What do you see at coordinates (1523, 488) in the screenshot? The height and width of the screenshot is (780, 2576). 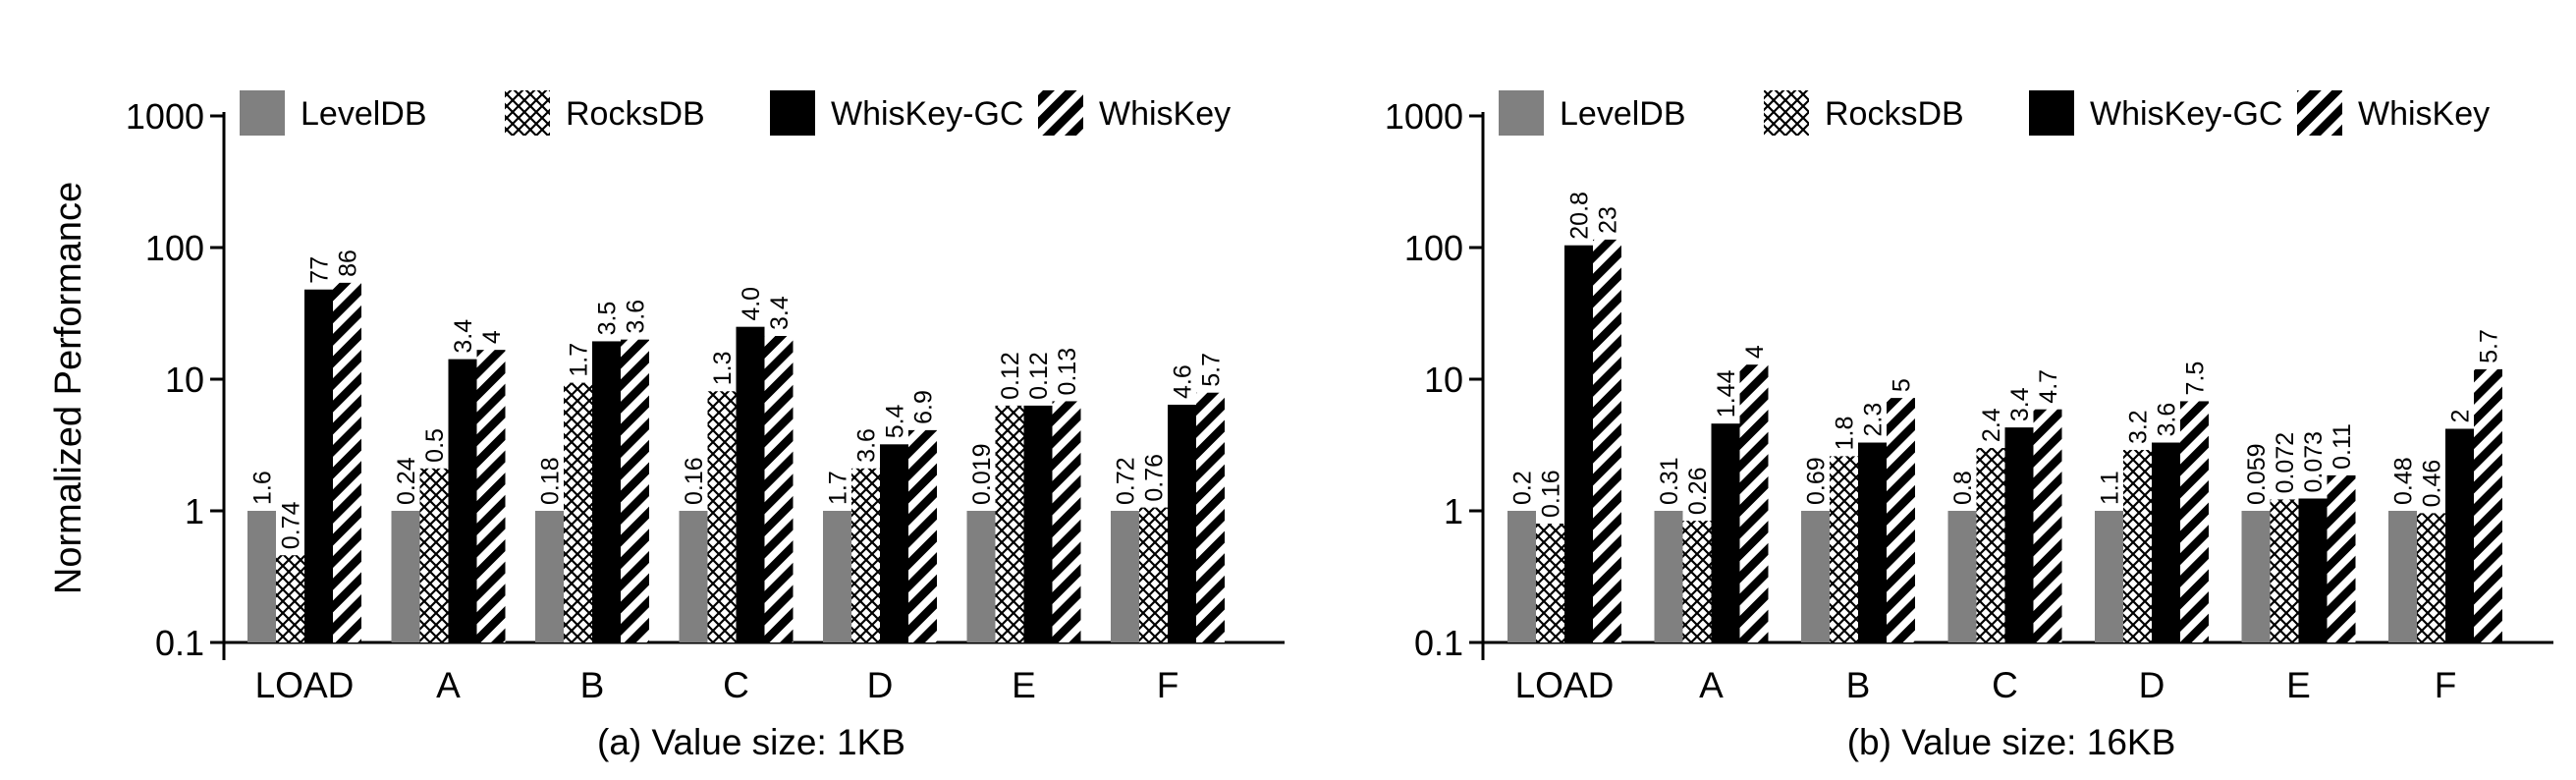 I see `bar-label-leveldb-load: 0.2` at bounding box center [1523, 488].